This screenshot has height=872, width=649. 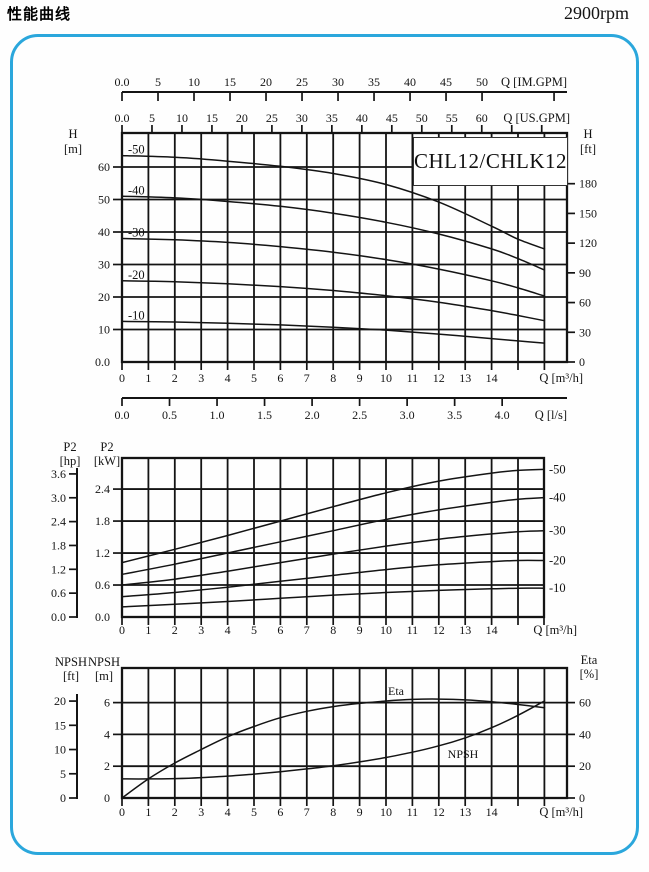 I want to click on axis-label-p2-kw: P2, so click(x=106, y=447).